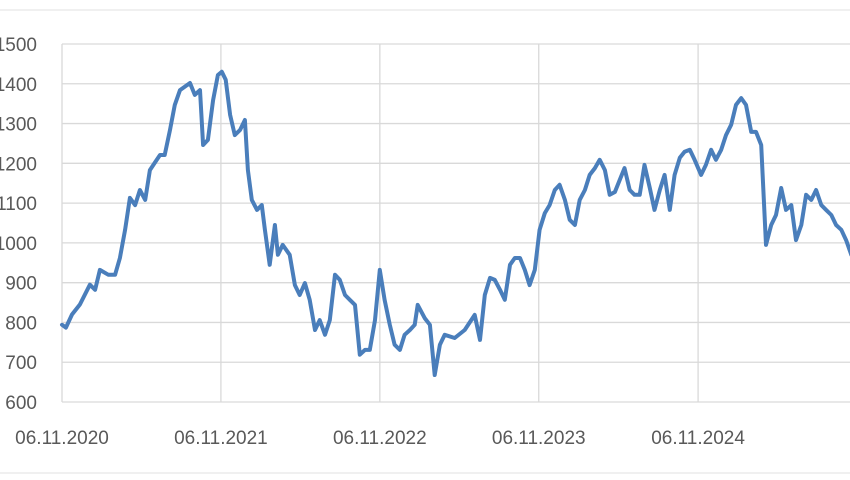 The width and height of the screenshot is (850, 480). What do you see at coordinates (18, 125) in the screenshot?
I see `y-tick-label: 1300` at bounding box center [18, 125].